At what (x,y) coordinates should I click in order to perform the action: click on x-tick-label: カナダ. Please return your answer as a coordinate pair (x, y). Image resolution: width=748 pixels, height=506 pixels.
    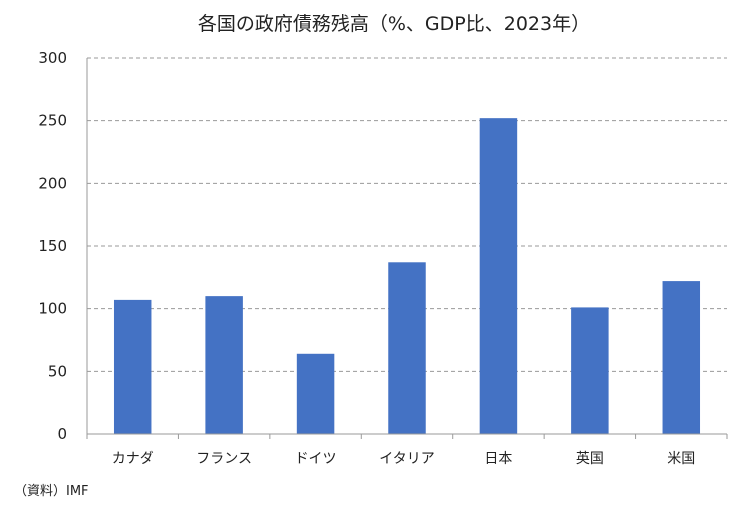
    Looking at the image, I should click on (133, 459).